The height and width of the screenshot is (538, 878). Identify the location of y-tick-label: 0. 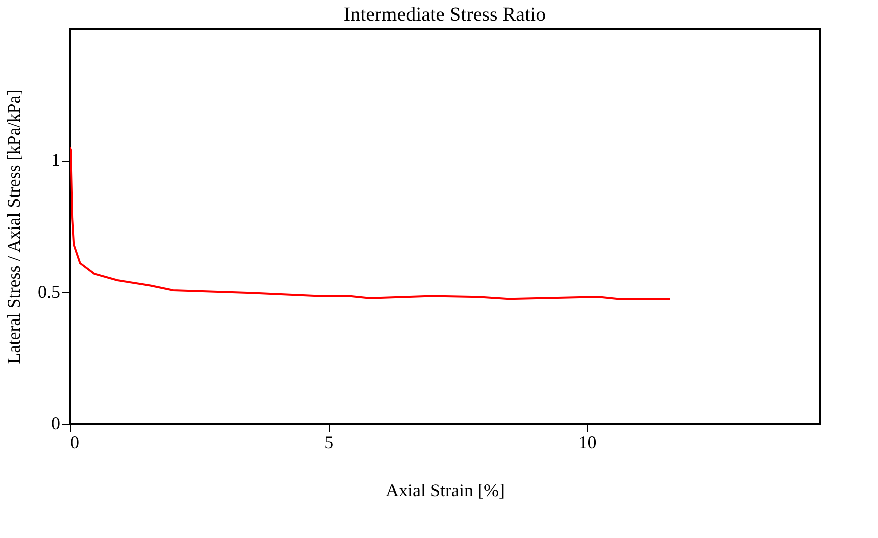
(56, 424).